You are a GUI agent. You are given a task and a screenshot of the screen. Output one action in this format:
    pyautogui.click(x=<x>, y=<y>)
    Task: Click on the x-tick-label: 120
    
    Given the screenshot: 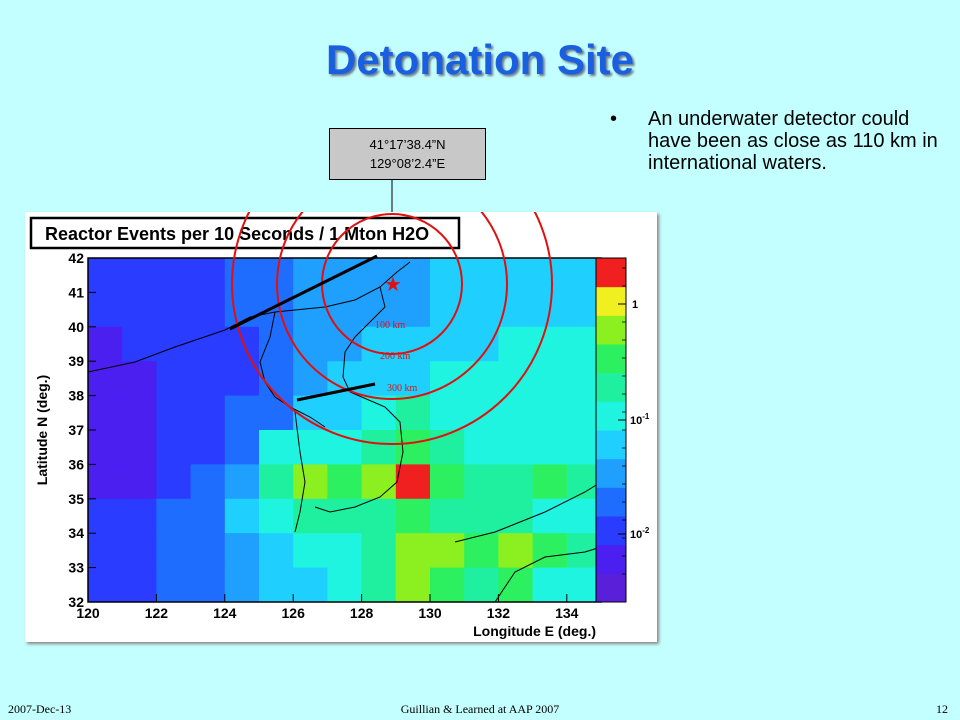 What is the action you would take?
    pyautogui.click(x=88, y=613)
    